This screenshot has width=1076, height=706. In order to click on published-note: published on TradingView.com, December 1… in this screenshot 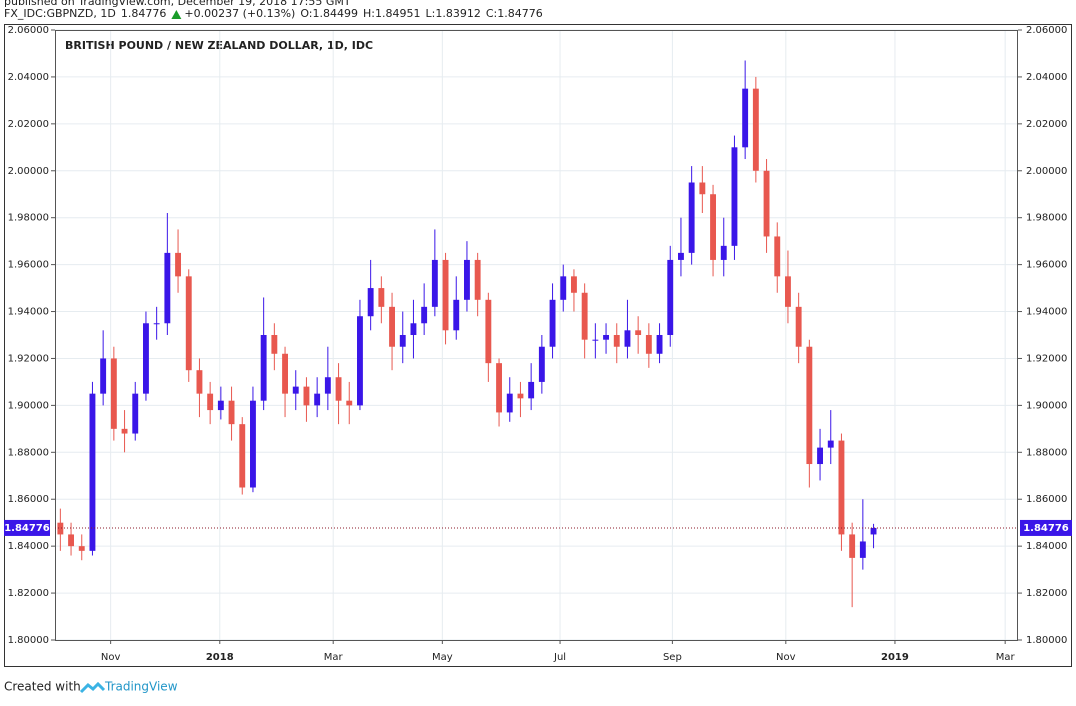, I will do `click(177, 4)`.